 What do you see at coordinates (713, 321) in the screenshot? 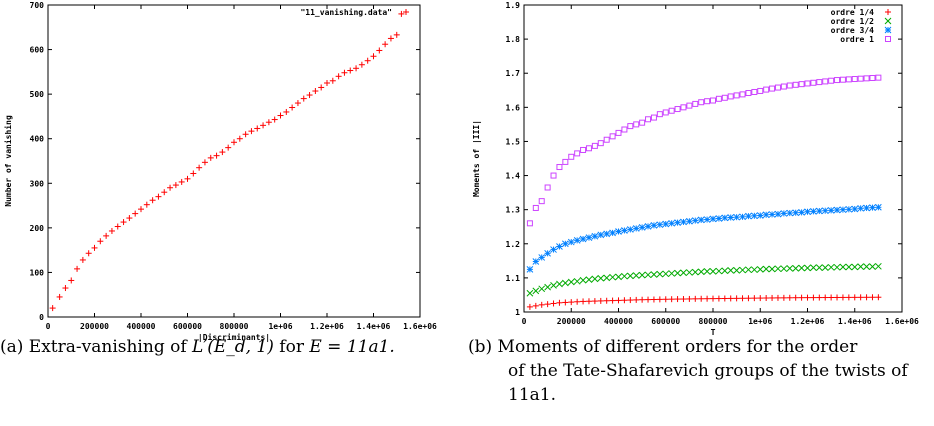
I see `x-tick-label: 800000` at bounding box center [713, 321].